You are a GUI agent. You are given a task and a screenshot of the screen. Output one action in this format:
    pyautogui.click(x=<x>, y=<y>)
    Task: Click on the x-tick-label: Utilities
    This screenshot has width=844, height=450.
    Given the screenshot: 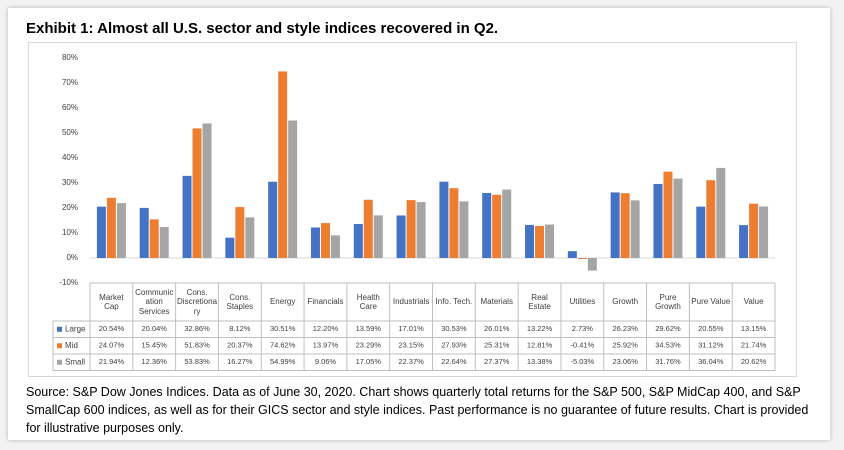 What is the action you would take?
    pyautogui.click(x=582, y=302)
    